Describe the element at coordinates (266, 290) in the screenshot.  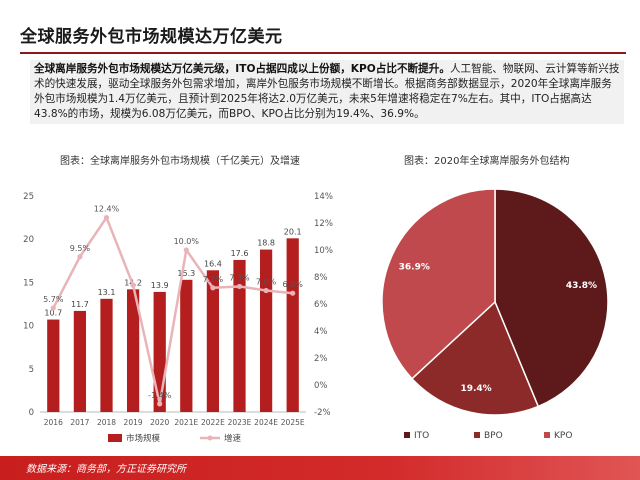
I see `growth-point-2024E` at that location.